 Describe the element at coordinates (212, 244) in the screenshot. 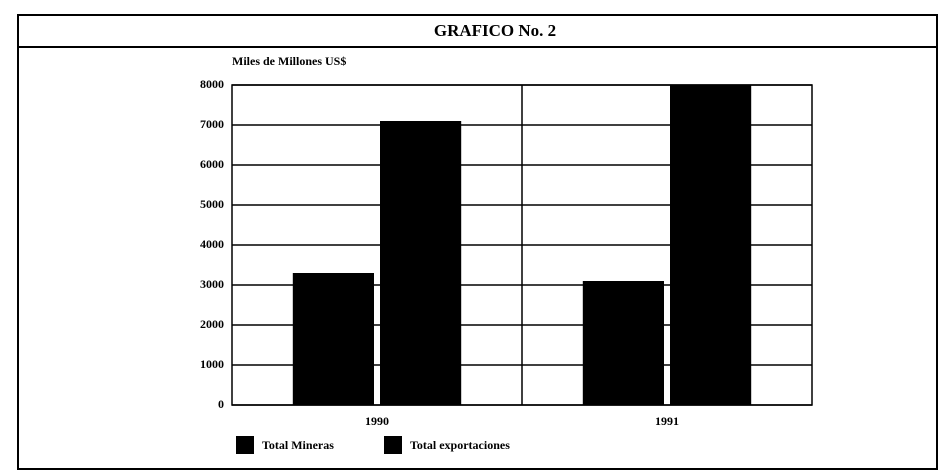

I see `y-tick-label: 4000` at that location.